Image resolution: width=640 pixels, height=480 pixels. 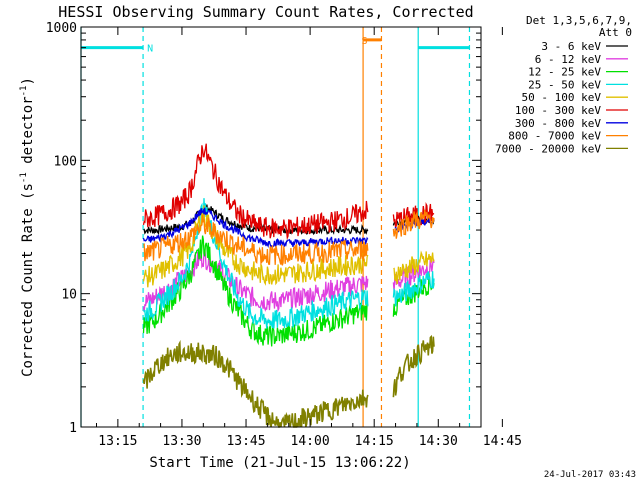 What do you see at coordinates (69, 295) in the screenshot?
I see `y-tick-label-1: 10` at bounding box center [69, 295].